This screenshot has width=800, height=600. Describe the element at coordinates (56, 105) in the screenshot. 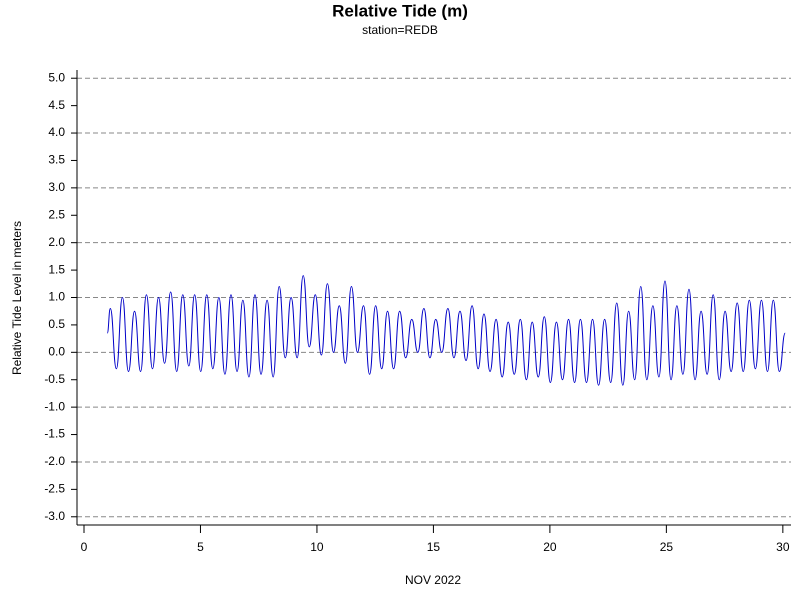

I see `y-tick-label: 4.5` at that location.